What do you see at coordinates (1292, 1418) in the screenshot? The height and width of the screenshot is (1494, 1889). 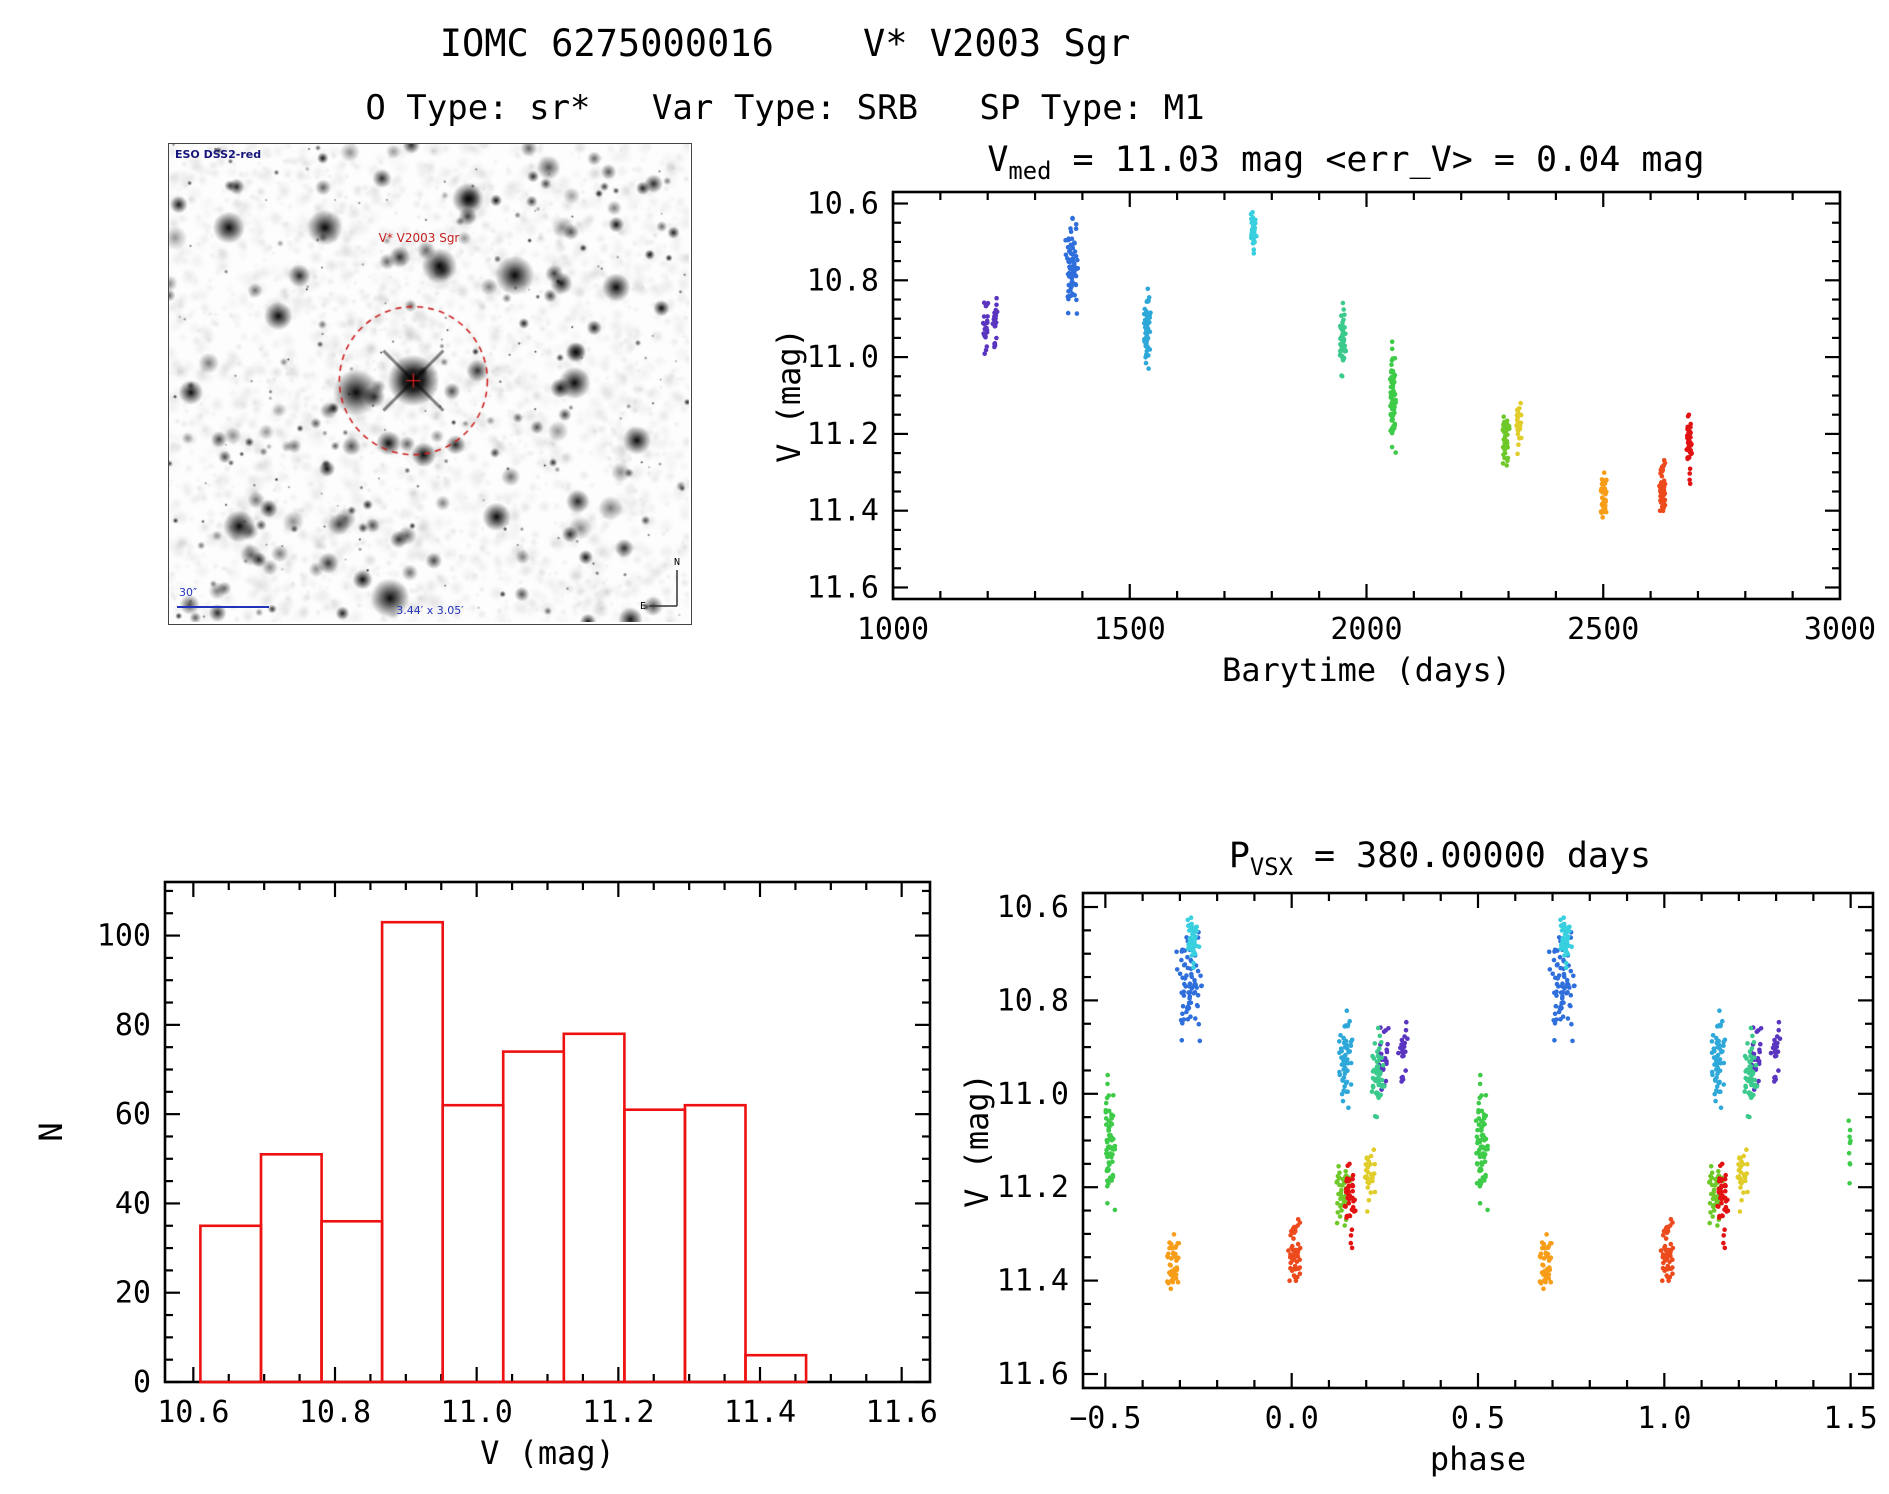 I see `svg-text: 0.0` at bounding box center [1292, 1418].